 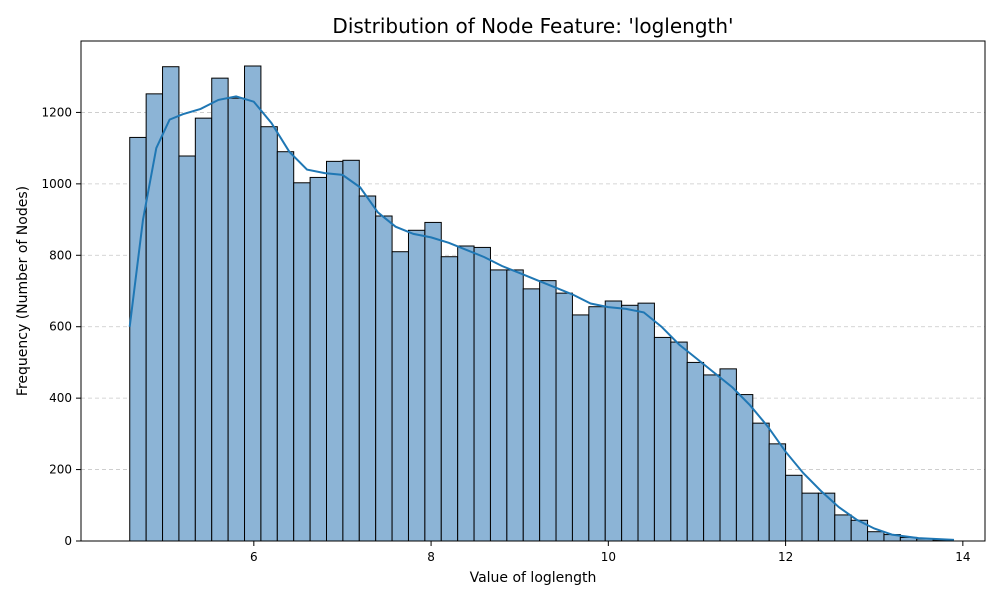 I want to click on y-tick-label: 1200, so click(x=56, y=112).